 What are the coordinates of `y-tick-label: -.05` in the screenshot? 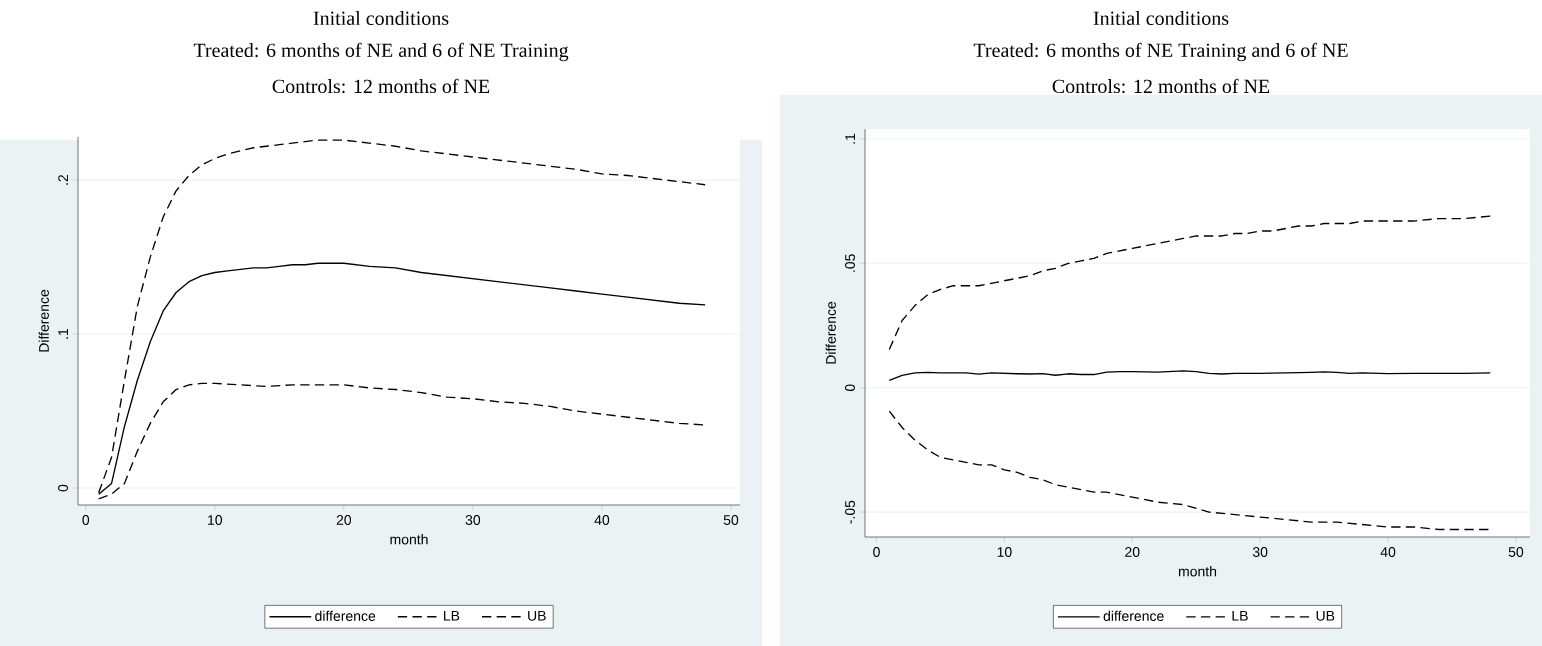 It's located at (850, 512).